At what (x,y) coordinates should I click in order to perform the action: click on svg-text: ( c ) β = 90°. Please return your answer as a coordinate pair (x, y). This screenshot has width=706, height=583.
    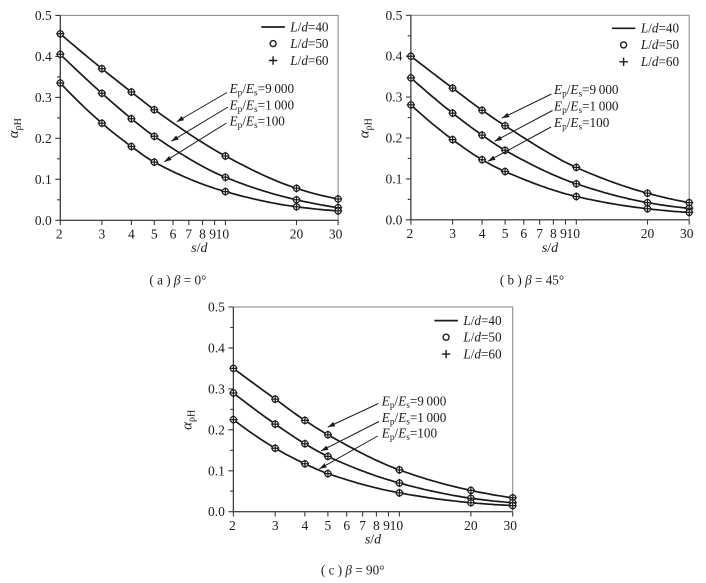
    Looking at the image, I should click on (353, 569).